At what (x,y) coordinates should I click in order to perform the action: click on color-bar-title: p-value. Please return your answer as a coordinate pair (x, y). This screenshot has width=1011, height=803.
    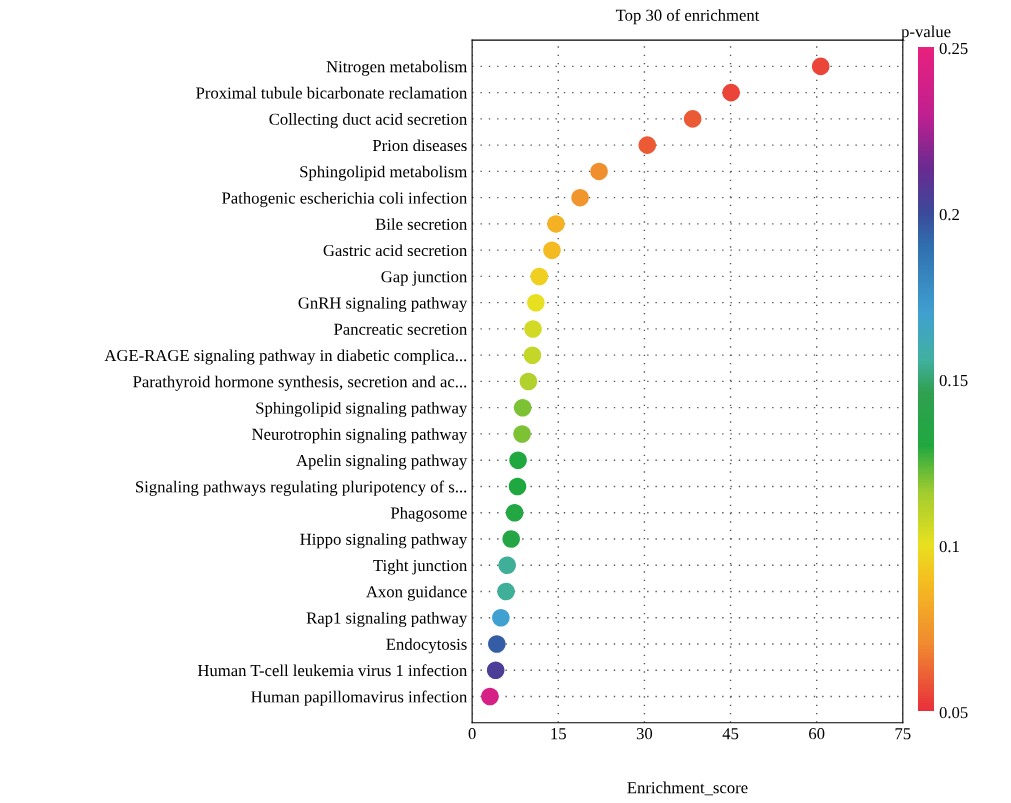
    Looking at the image, I should click on (926, 33).